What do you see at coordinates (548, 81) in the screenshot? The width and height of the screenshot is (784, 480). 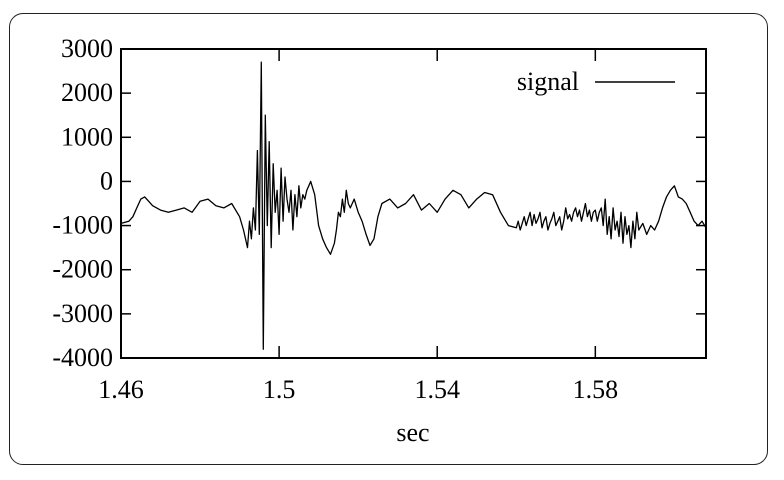 I see `legend-label-signal: signal` at bounding box center [548, 81].